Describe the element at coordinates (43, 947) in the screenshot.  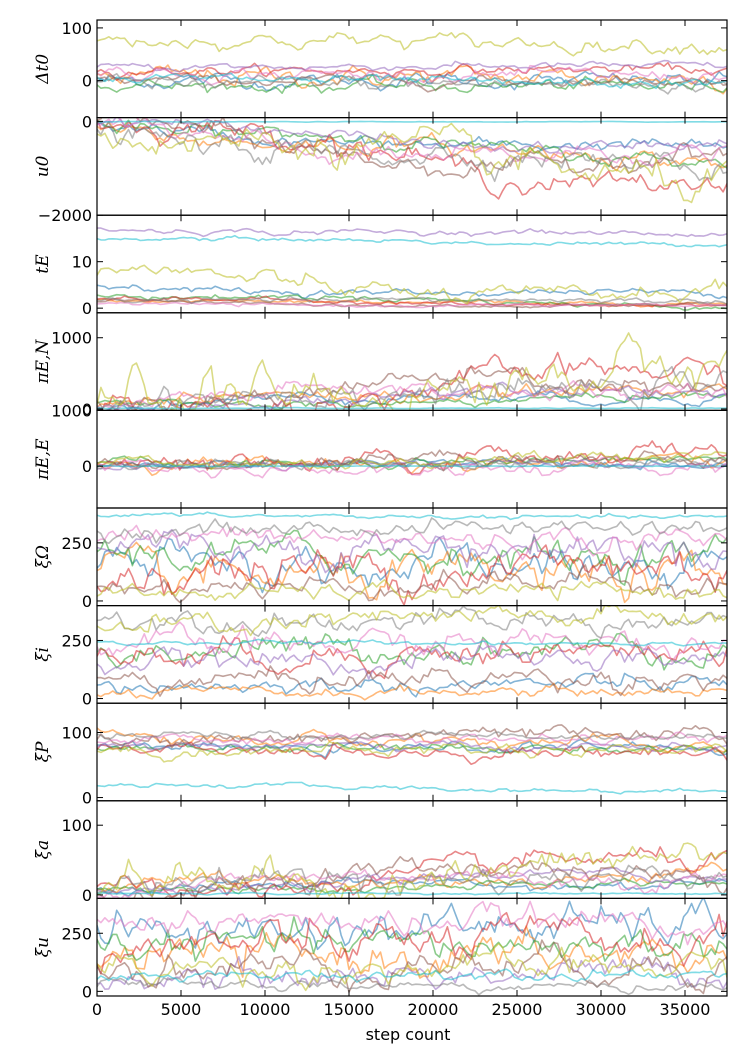
I see `y-axis-label: ξu` at that location.